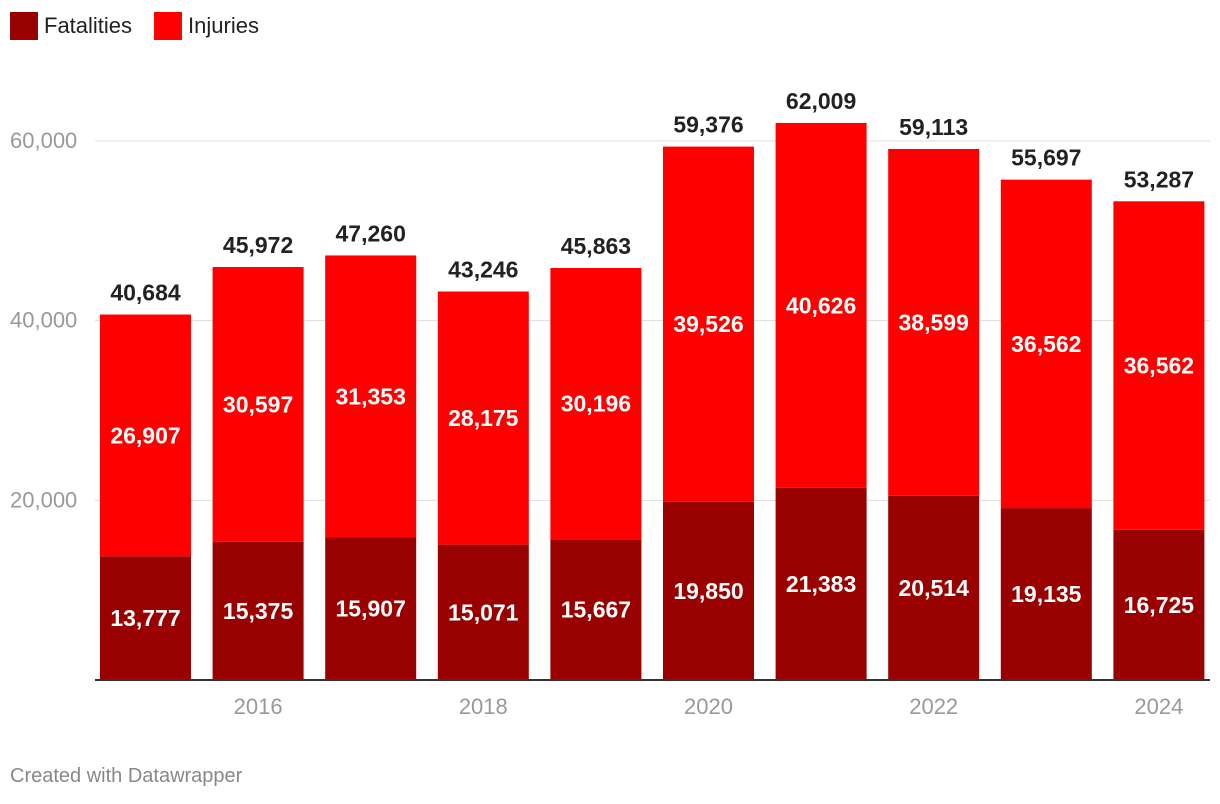  What do you see at coordinates (821, 101) in the screenshot?
I see `total-value-label: 62,009` at bounding box center [821, 101].